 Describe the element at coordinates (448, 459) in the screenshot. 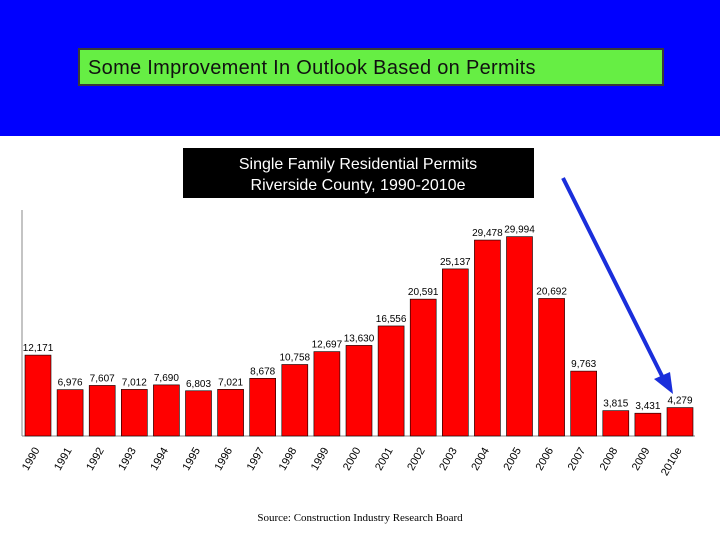

I see `x-tick-2003: 2003` at that location.